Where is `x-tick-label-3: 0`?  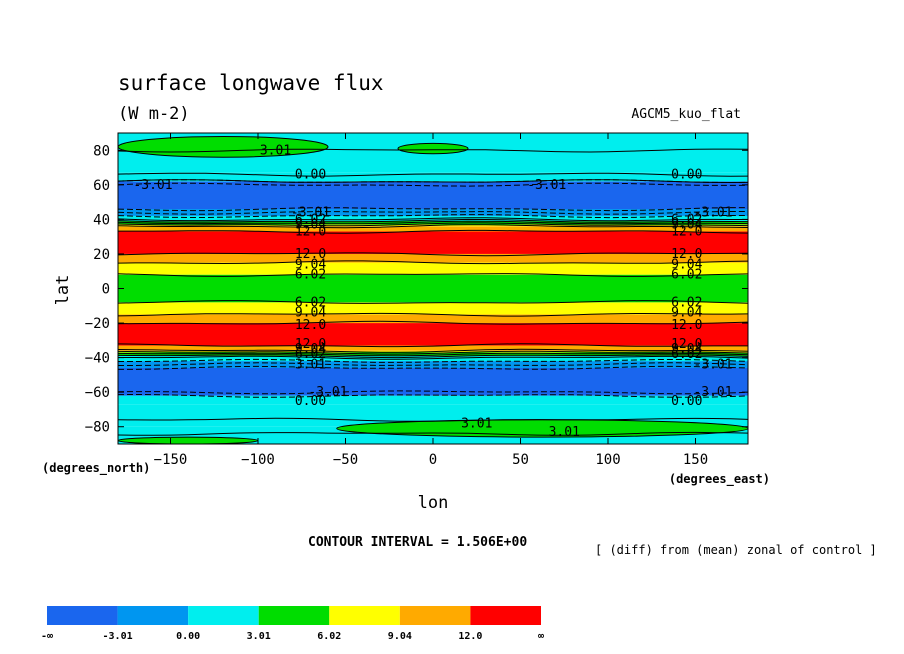 x-tick-label-3: 0 is located at coordinates (433, 460).